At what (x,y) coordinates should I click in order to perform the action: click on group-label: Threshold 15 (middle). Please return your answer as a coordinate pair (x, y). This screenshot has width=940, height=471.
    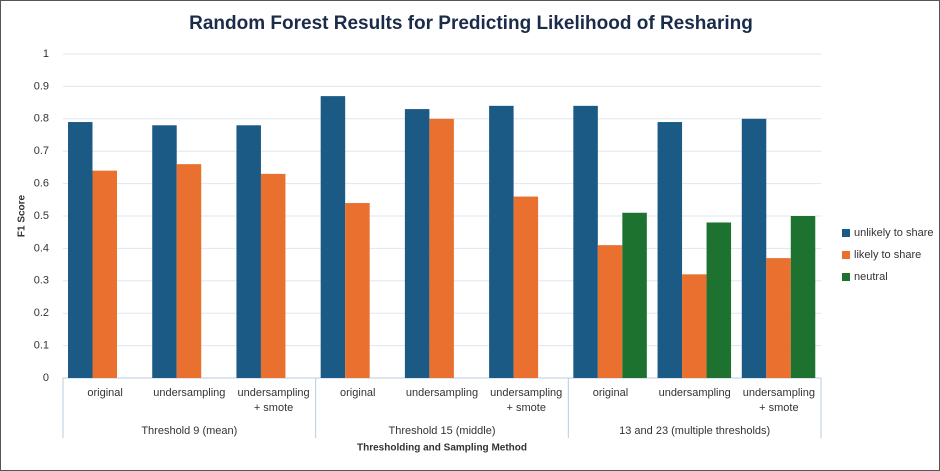
    Looking at the image, I should click on (442, 431).